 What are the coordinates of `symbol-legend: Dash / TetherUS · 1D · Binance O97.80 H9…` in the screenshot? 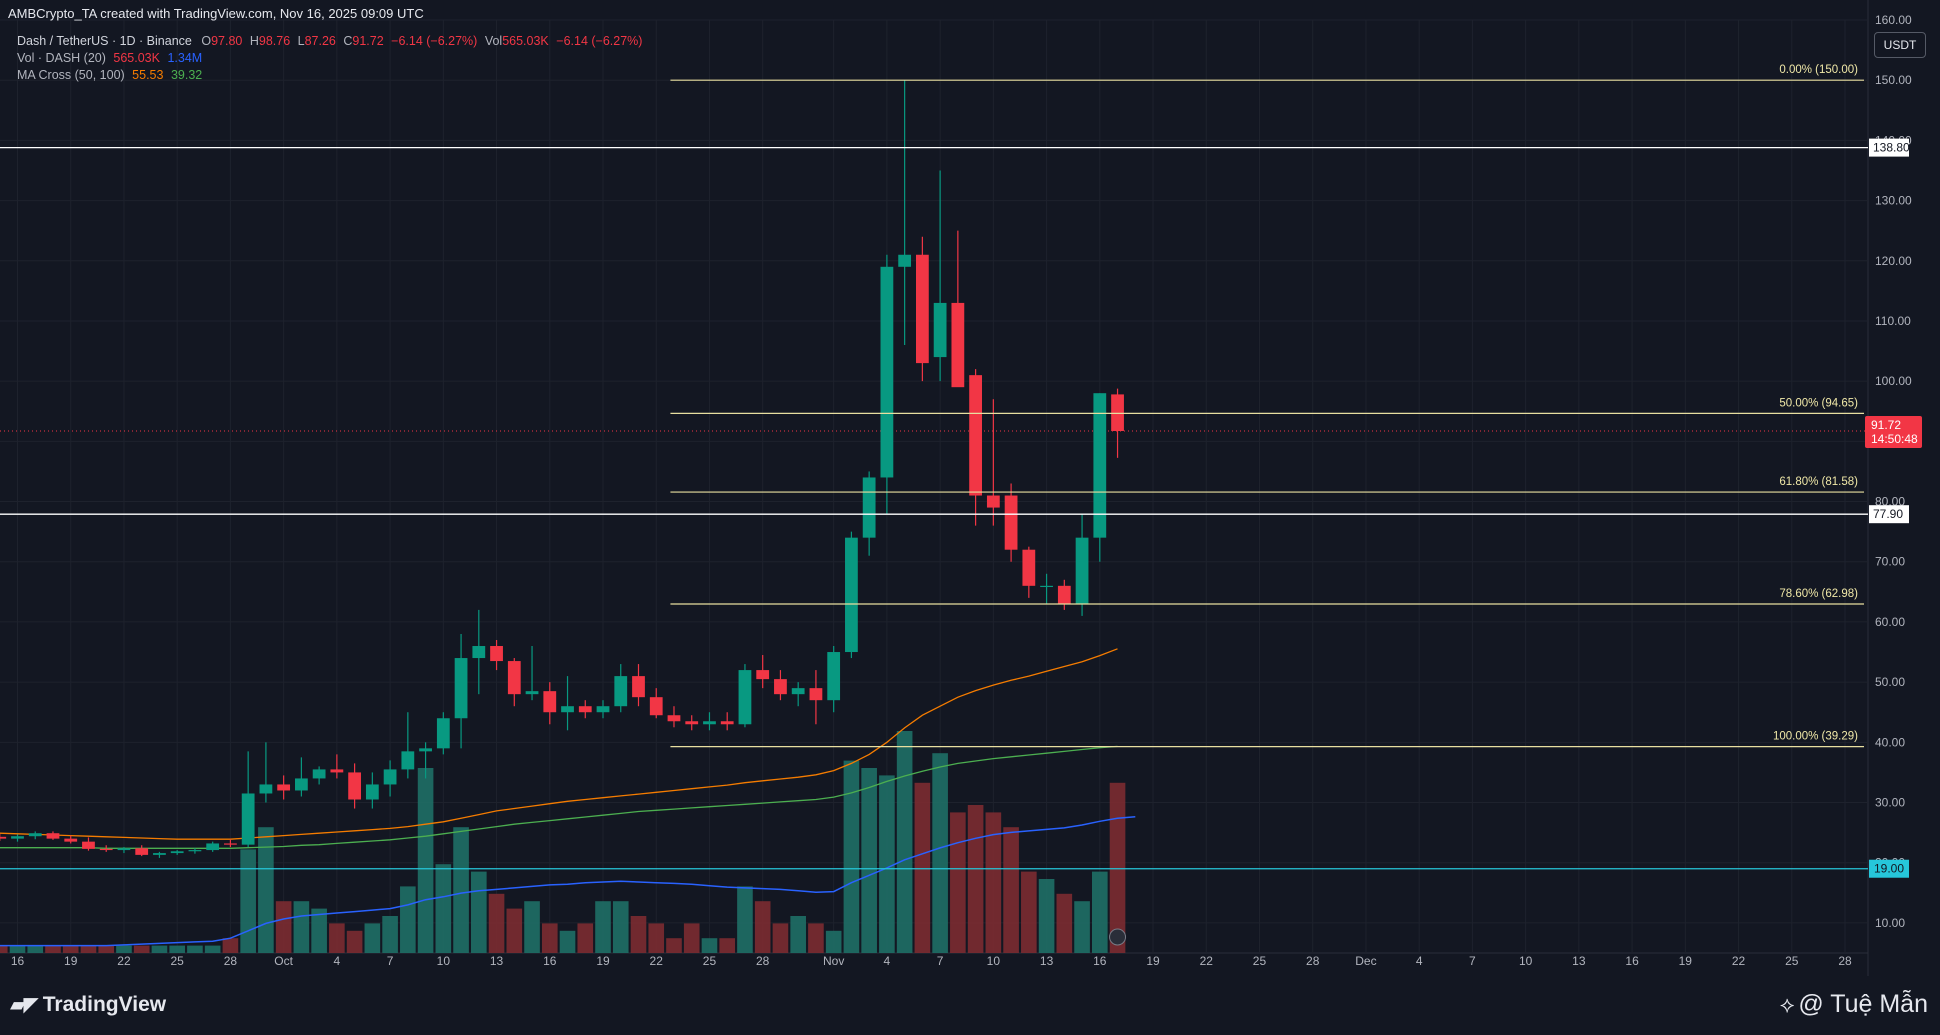 It's located at (331, 41).